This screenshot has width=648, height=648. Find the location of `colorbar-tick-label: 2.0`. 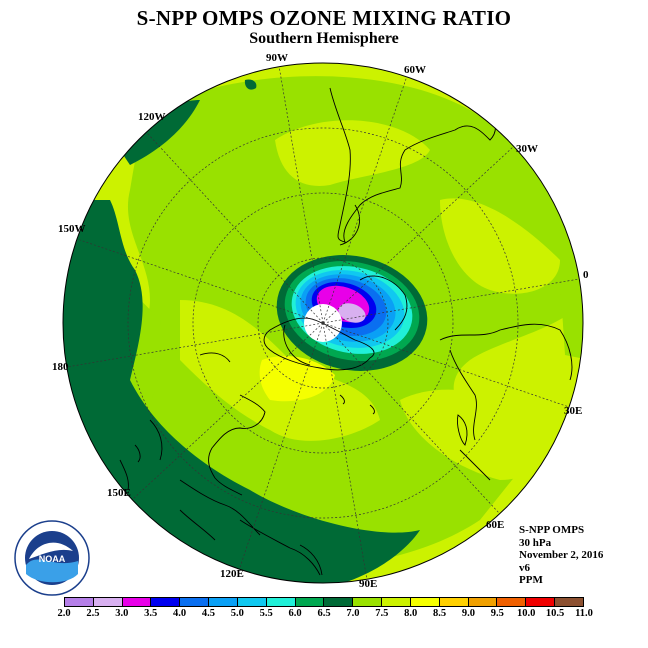

colorbar-tick-label: 2.0 is located at coordinates (64, 613).